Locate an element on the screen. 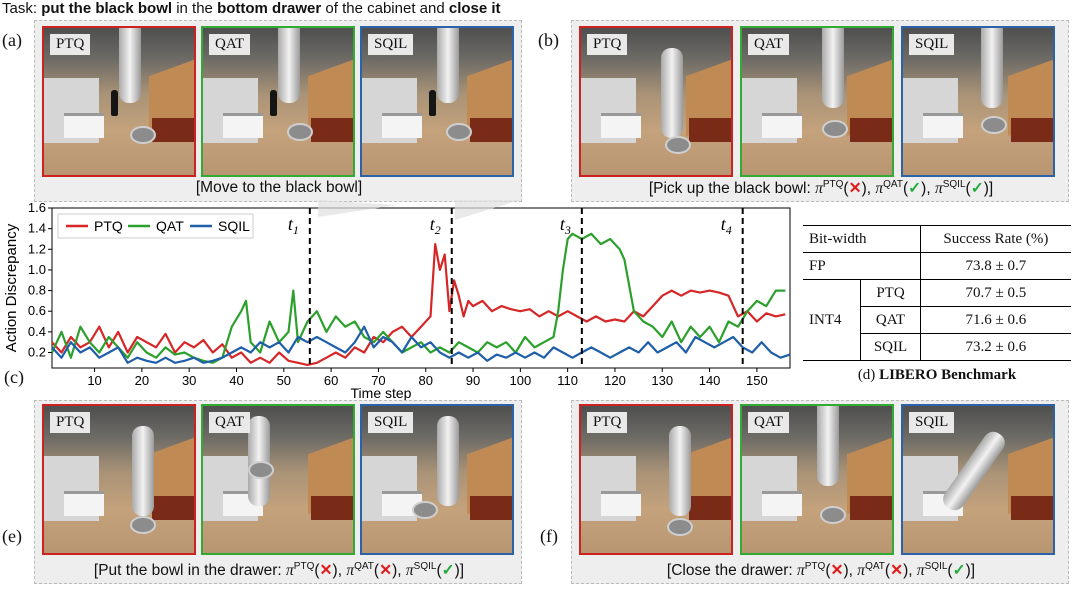 The height and width of the screenshot is (590, 1079). time-marker-sub: 3 is located at coordinates (567, 230).